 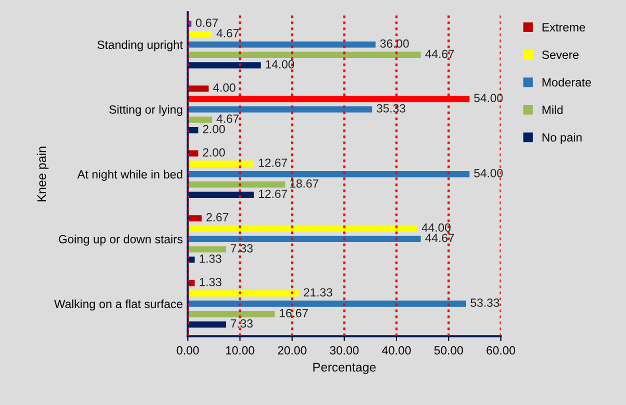 I want to click on legend-label: Mild, so click(x=552, y=109).